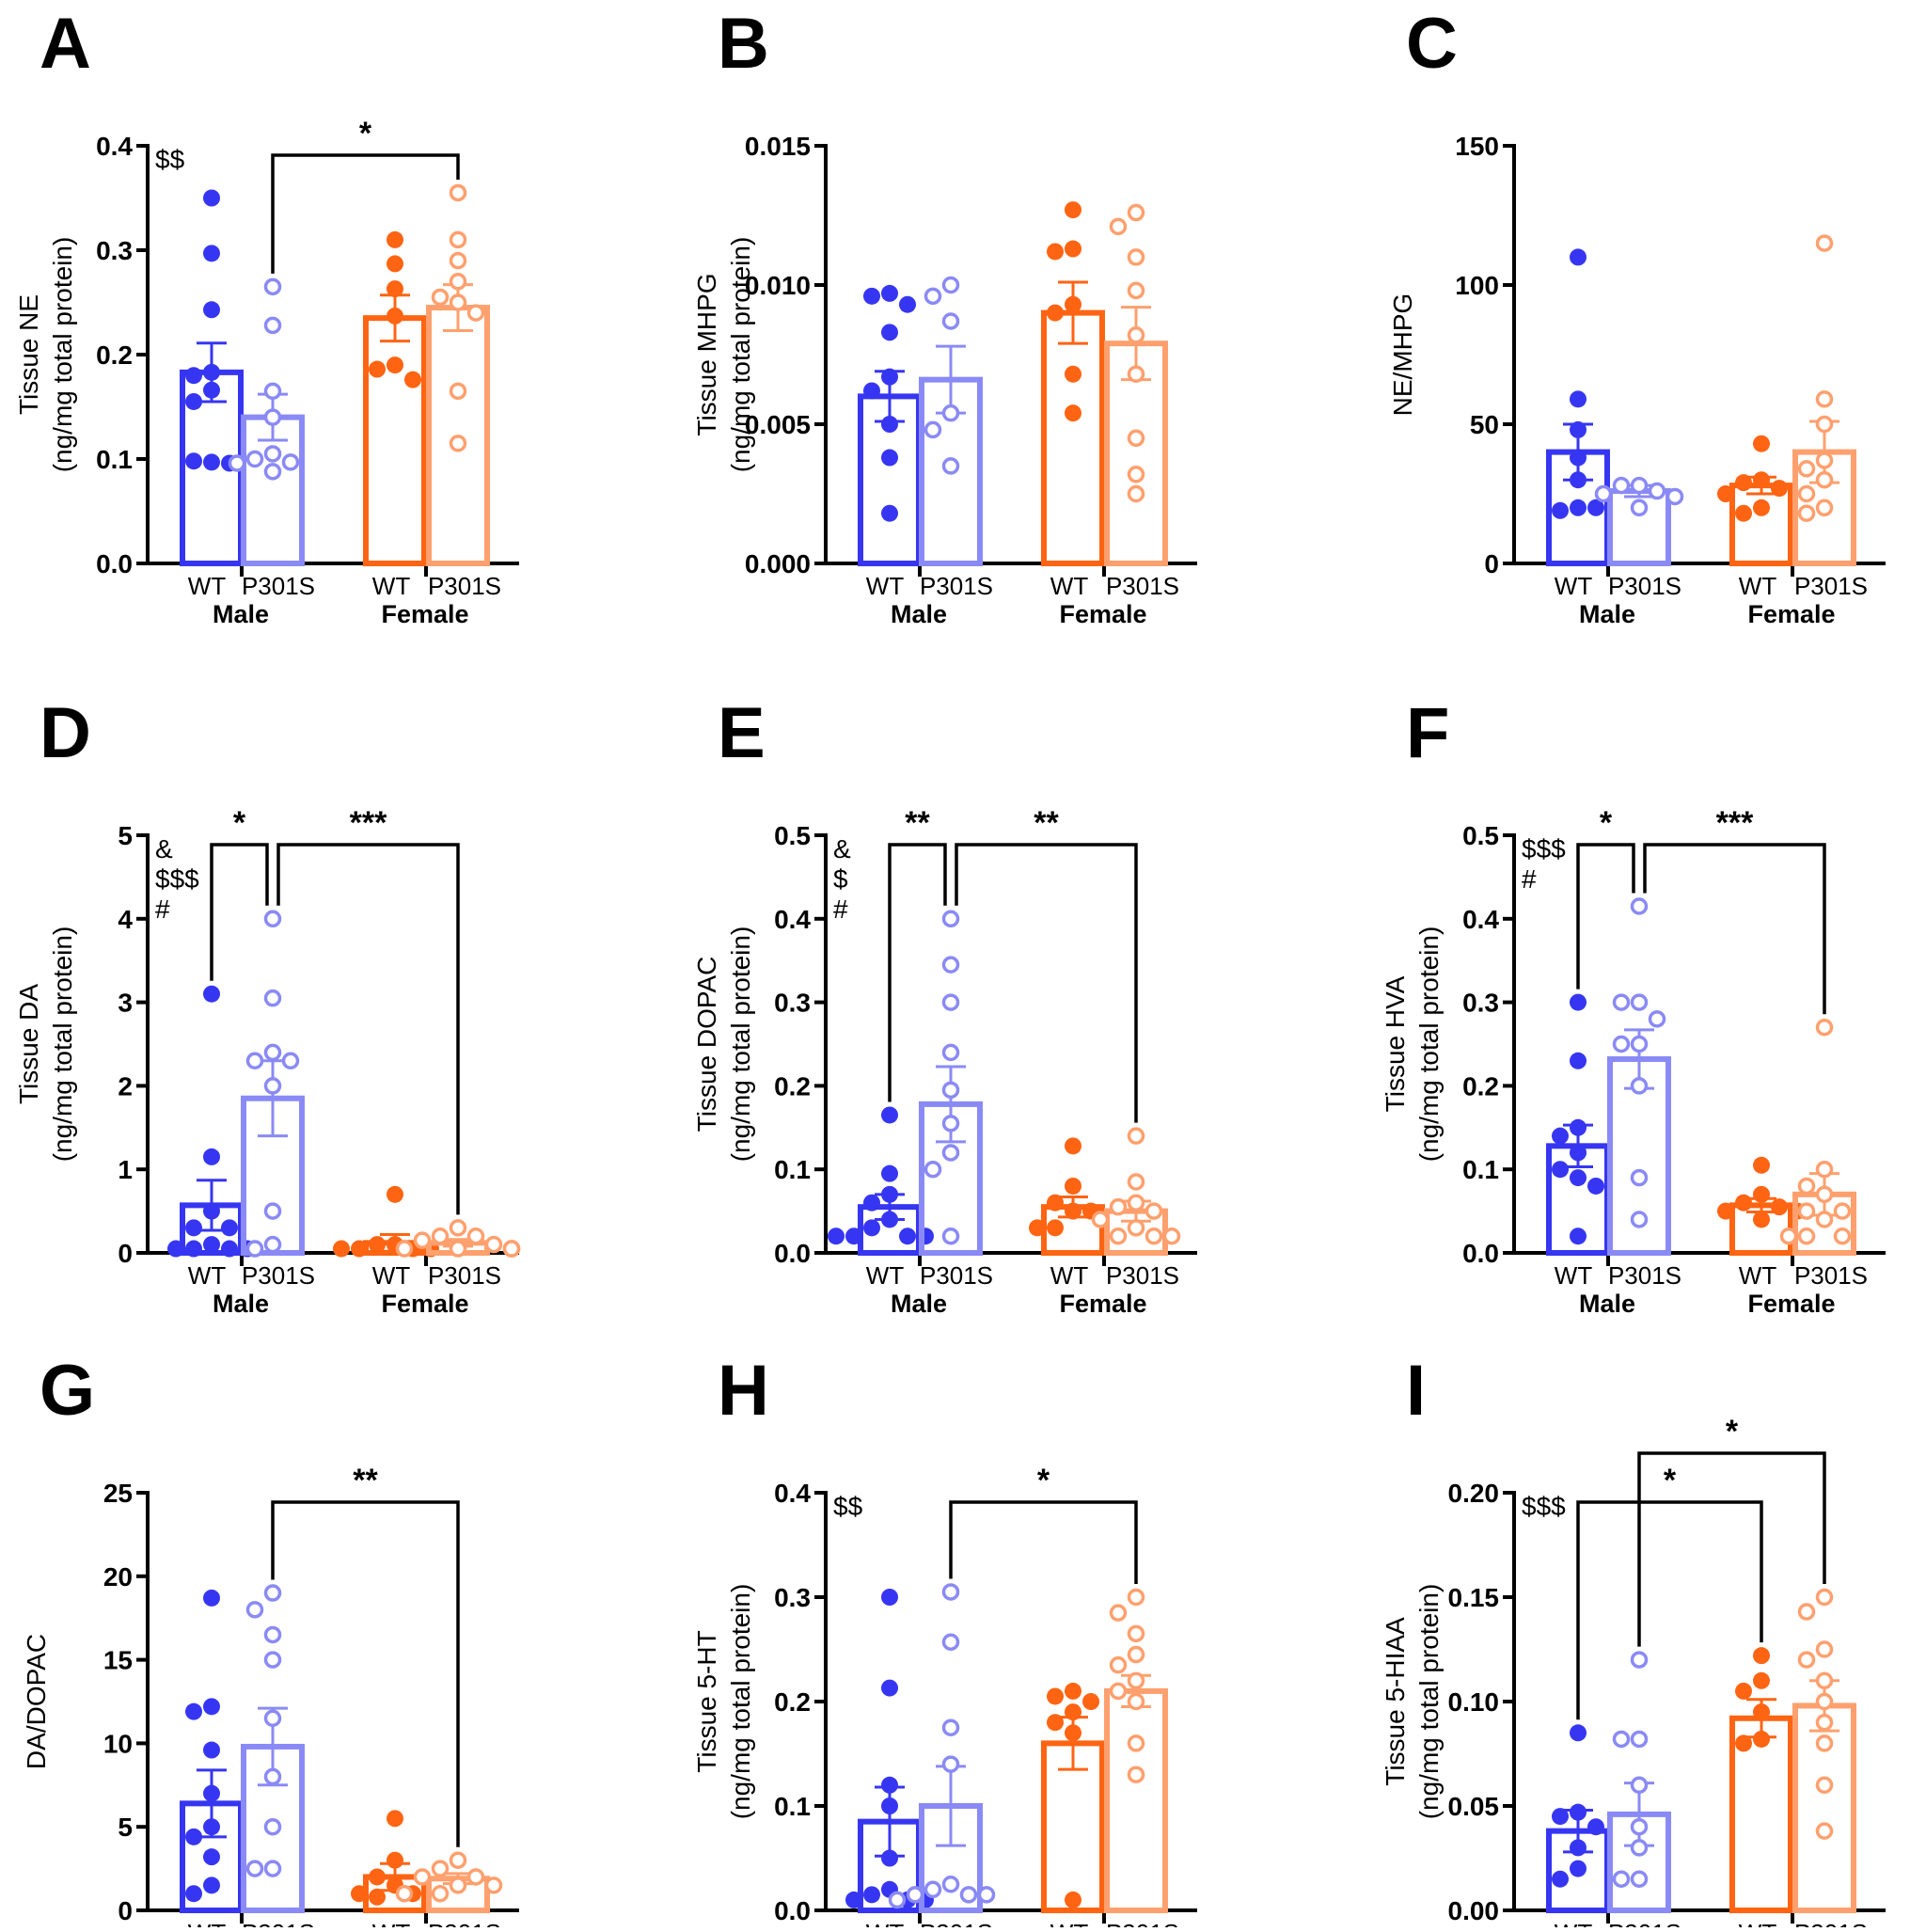  What do you see at coordinates (1474, 1493) in the screenshot?
I see `y-tick-label: 0.20` at bounding box center [1474, 1493].